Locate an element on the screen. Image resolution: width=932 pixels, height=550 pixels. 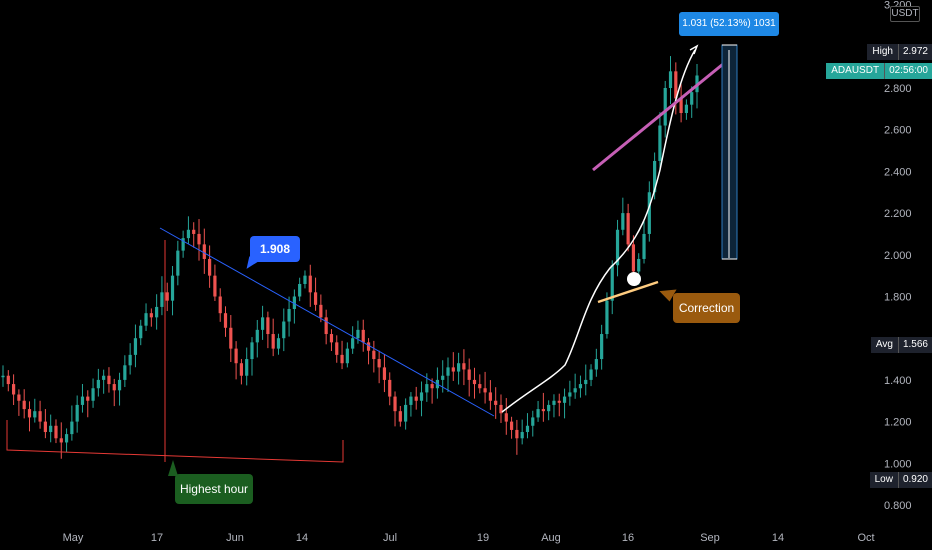
time-tick-label: Oct is located at coordinates (865, 538).